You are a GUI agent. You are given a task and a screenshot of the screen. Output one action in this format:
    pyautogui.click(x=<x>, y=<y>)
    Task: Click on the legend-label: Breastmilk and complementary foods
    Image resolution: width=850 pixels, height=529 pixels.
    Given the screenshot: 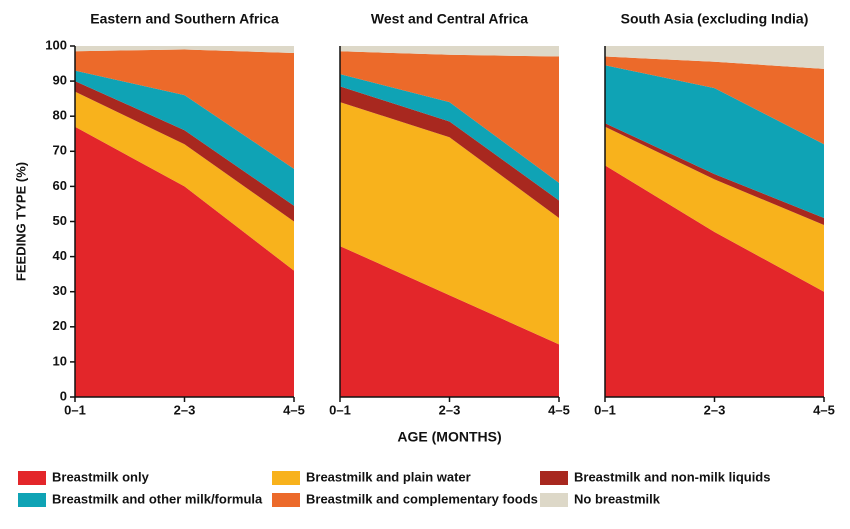 What is the action you would take?
    pyautogui.click(x=422, y=498)
    